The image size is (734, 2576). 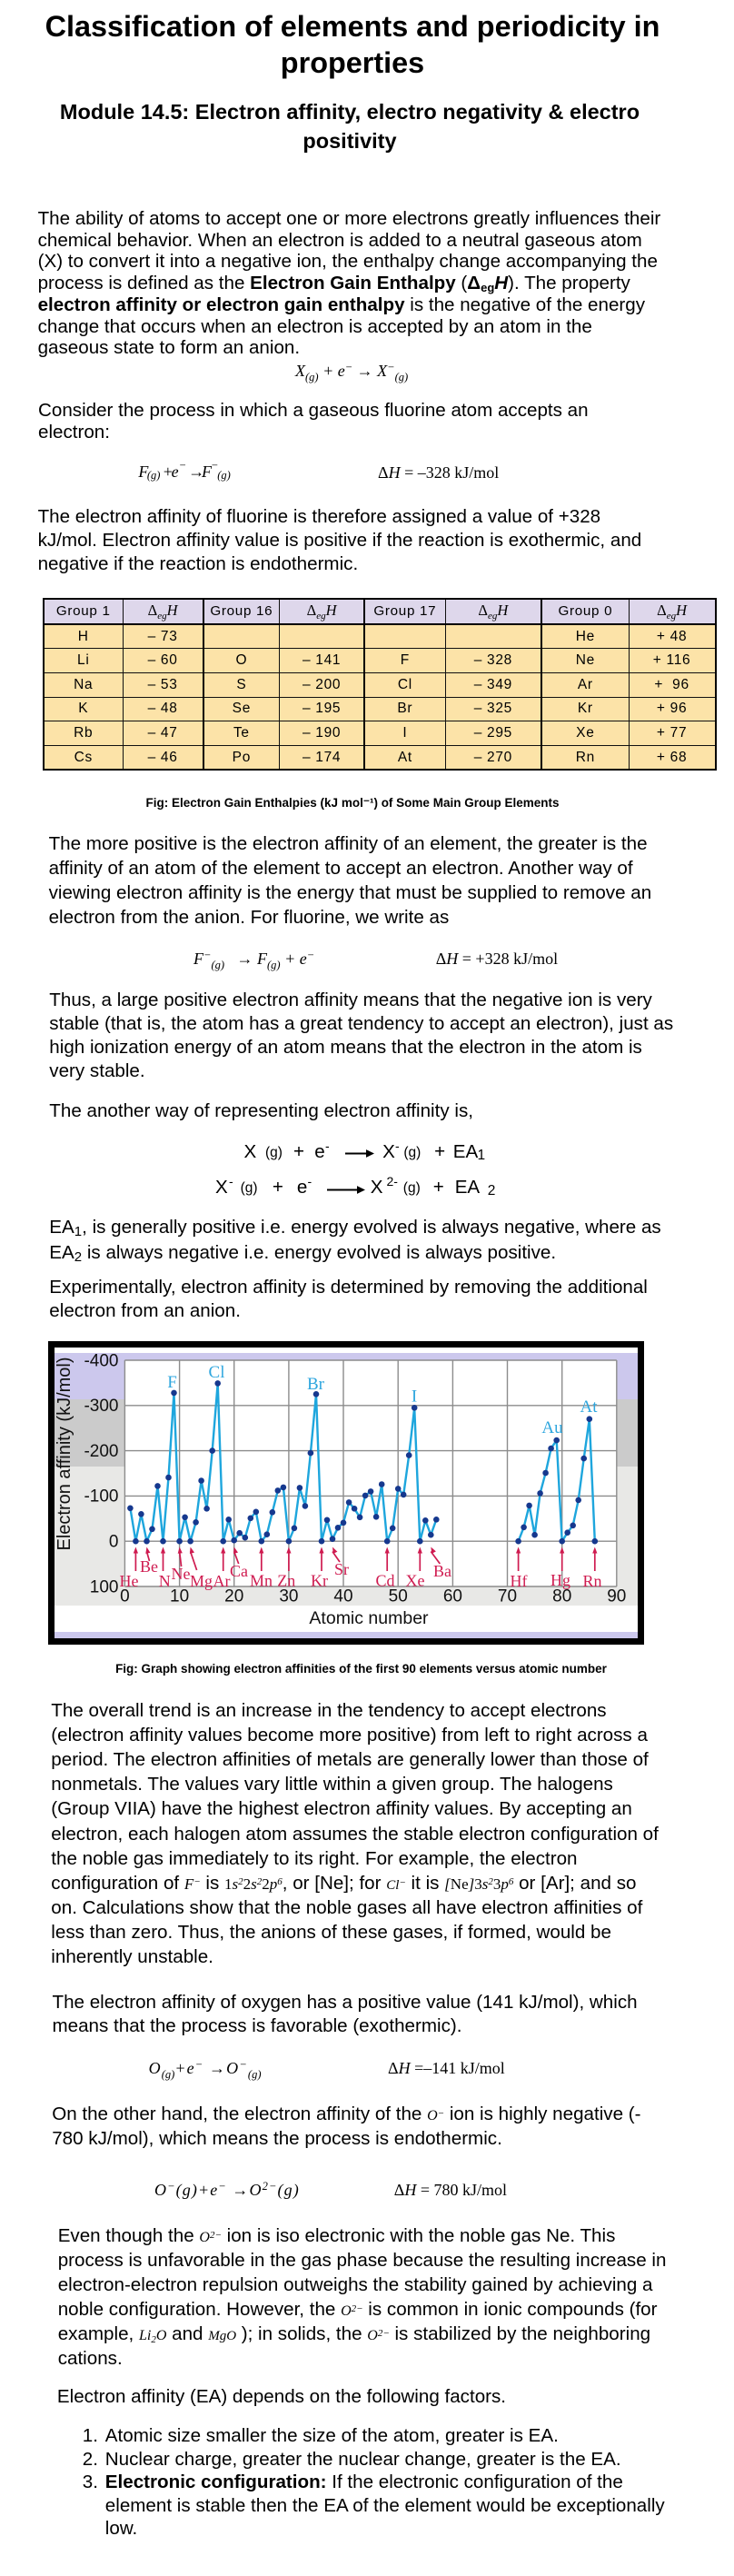 What do you see at coordinates (398, 1596) in the screenshot?
I see `svg-text: 50` at bounding box center [398, 1596].